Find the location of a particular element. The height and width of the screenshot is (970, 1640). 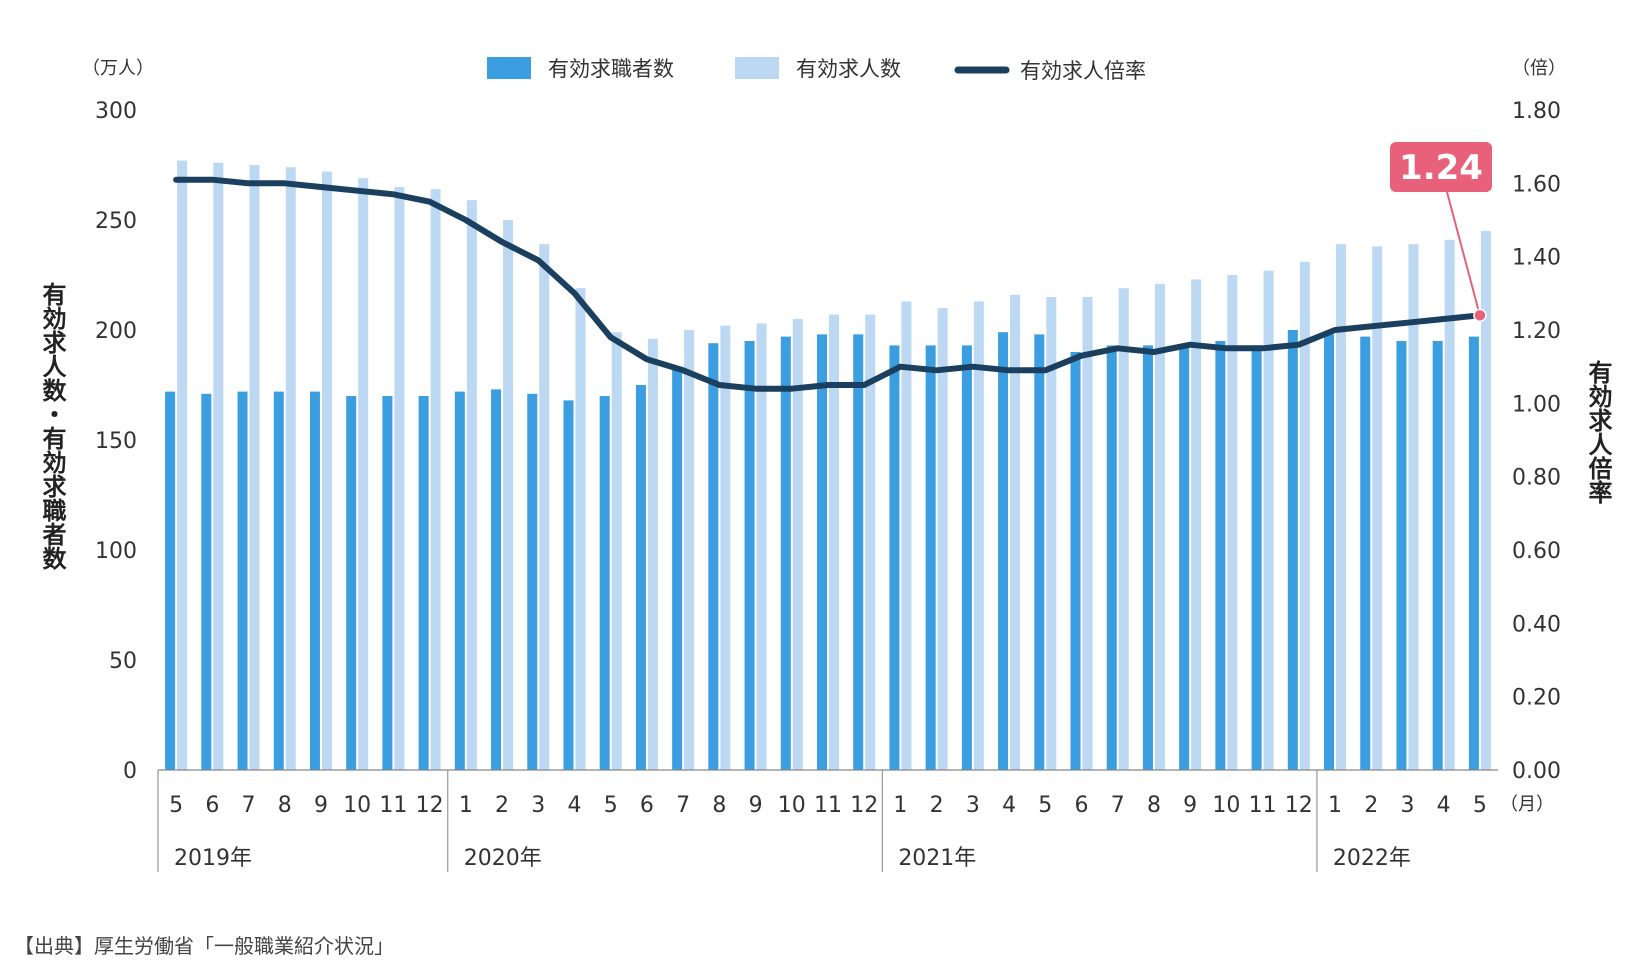

right-unit-label: （倍） is located at coordinates (1539, 68).